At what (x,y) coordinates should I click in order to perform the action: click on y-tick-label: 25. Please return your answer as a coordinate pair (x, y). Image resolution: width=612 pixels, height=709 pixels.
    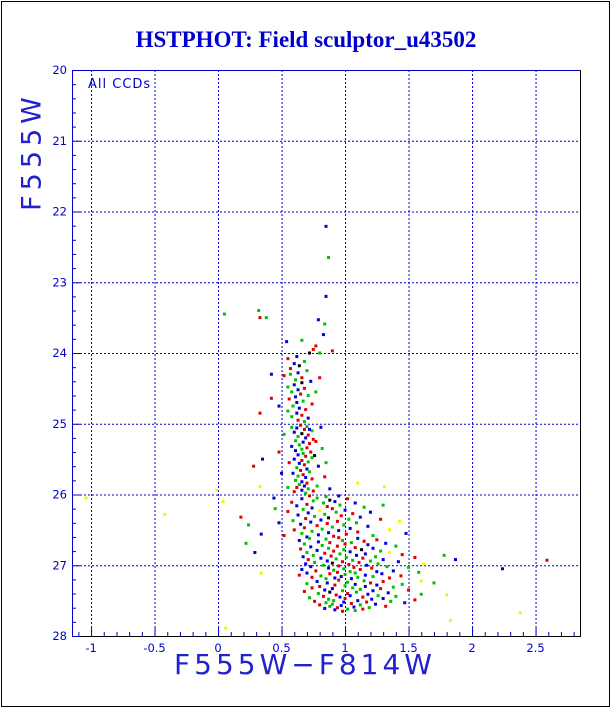
    Looking at the image, I should click on (59, 424).